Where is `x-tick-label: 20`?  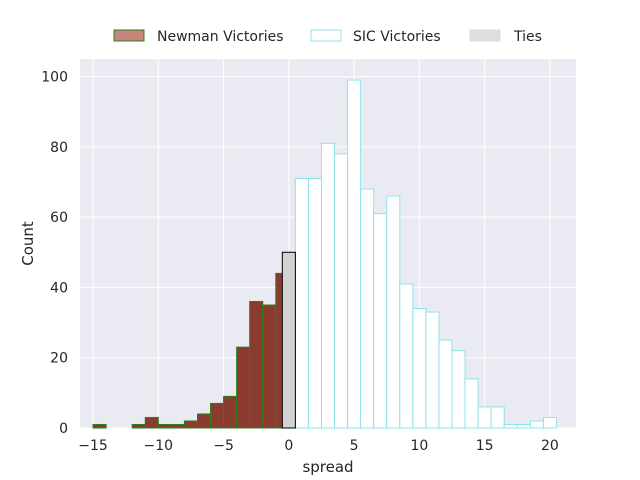 x-tick-label: 20 is located at coordinates (550, 446).